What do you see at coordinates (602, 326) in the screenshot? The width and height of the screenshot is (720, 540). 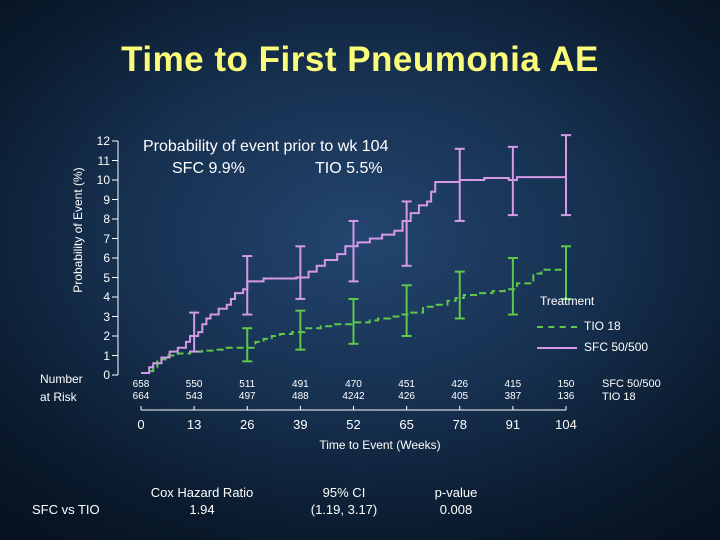 I see `legend-label-tio: TIO 18` at bounding box center [602, 326].